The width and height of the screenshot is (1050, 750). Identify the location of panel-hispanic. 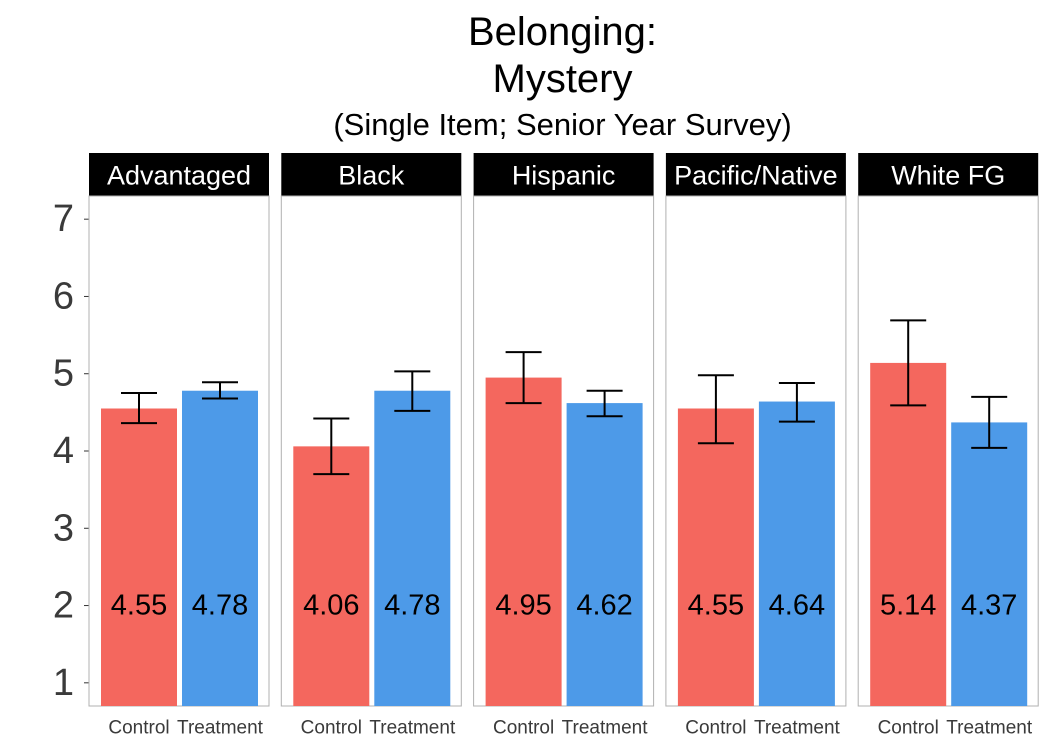
(564, 451).